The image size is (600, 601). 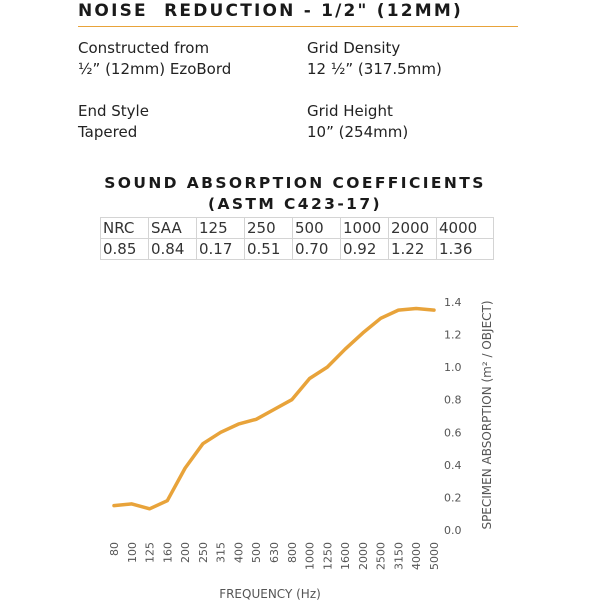 What do you see at coordinates (238, 552) in the screenshot?
I see `x-tick-label: 400` at bounding box center [238, 552].